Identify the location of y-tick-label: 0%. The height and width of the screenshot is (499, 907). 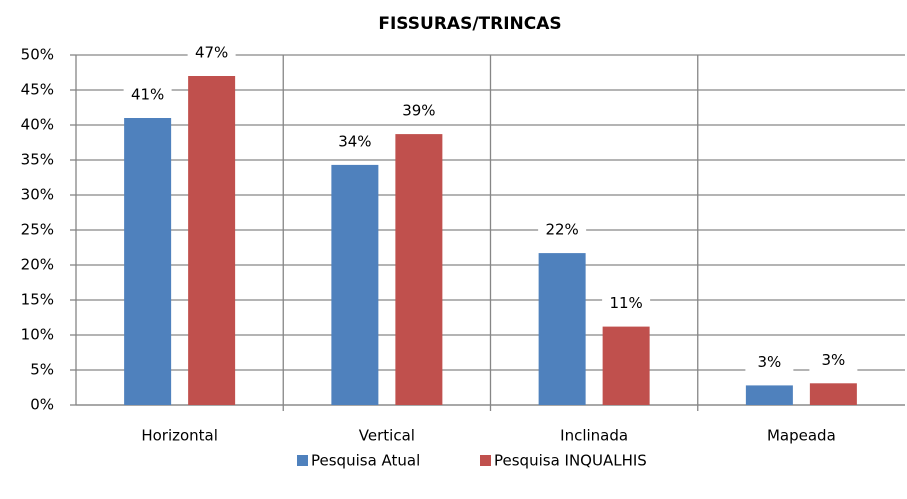
(42, 405).